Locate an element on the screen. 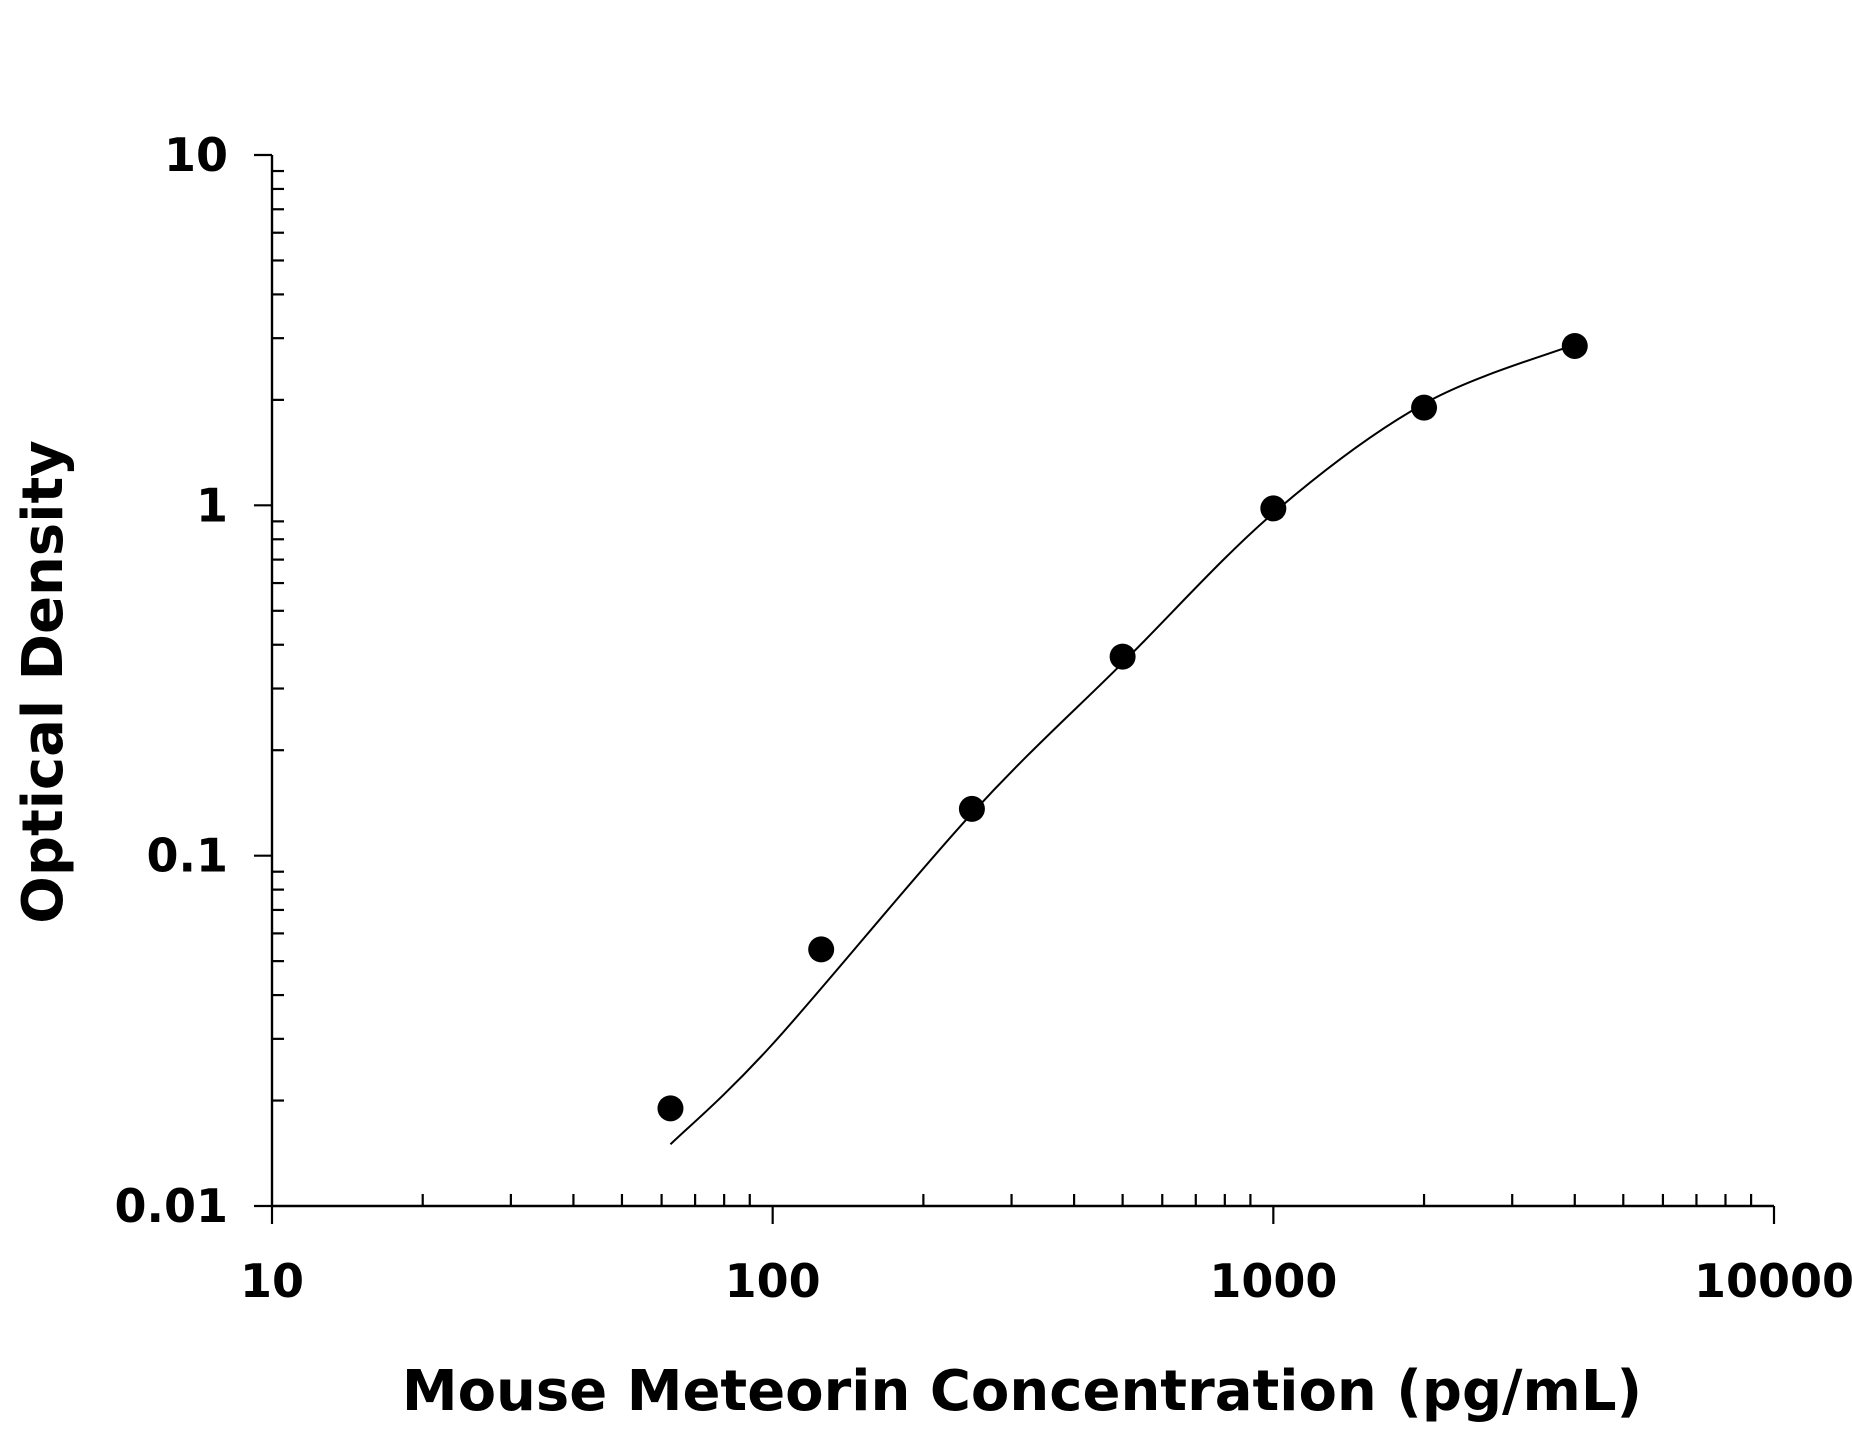 The width and height of the screenshot is (1852, 1438). y-tick-label: 1 is located at coordinates (212, 505).